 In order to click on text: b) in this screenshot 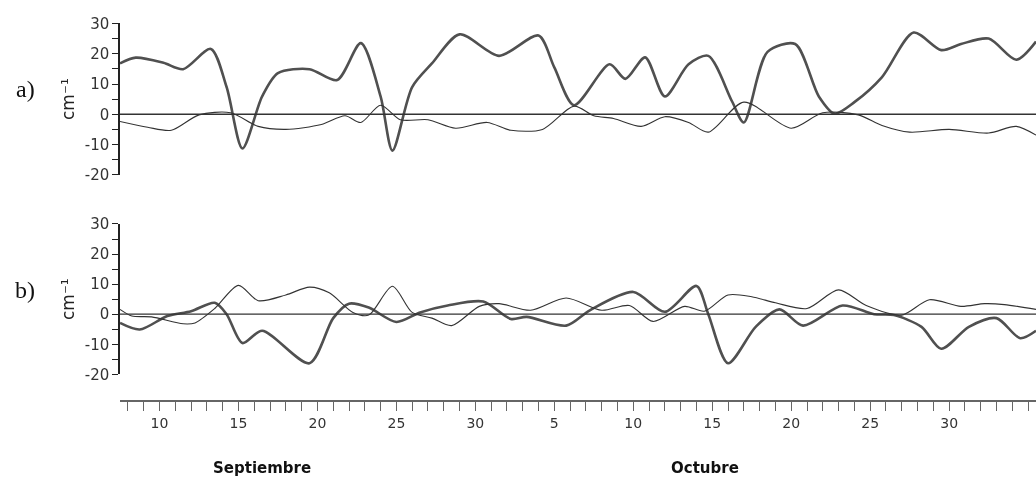, I will do `click(25, 290)`.